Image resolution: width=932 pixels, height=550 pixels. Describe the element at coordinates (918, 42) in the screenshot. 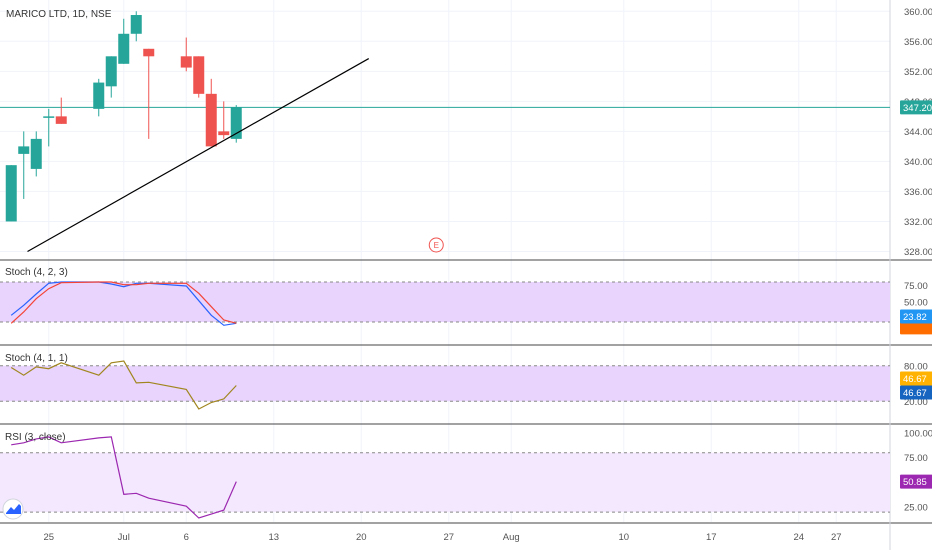

I see `price-axis-tick-label: 356.00` at that location.